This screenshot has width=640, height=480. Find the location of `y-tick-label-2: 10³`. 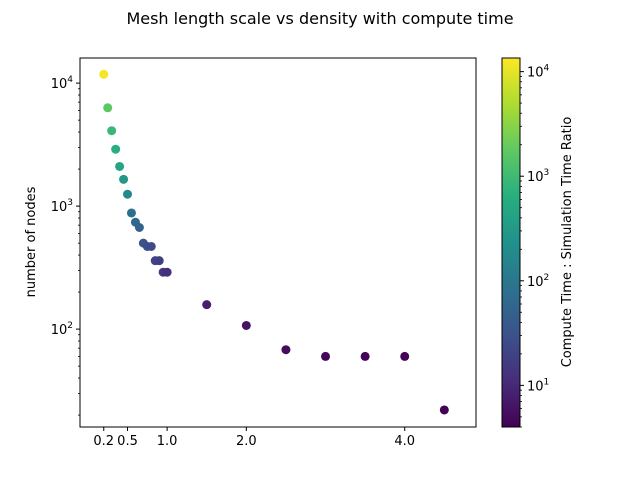

y-tick-label-2: 10³ is located at coordinates (62, 206).